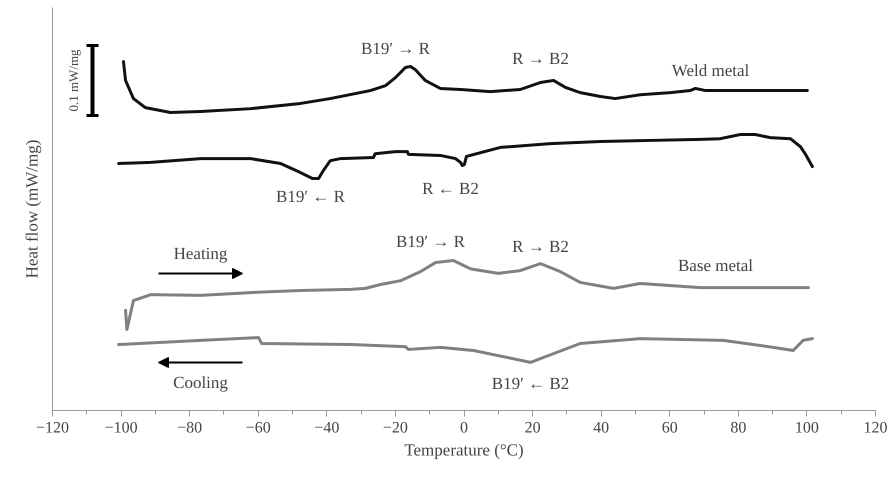 The image size is (896, 484). Describe the element at coordinates (189, 428) in the screenshot. I see `x-tick-label: −80` at that location.